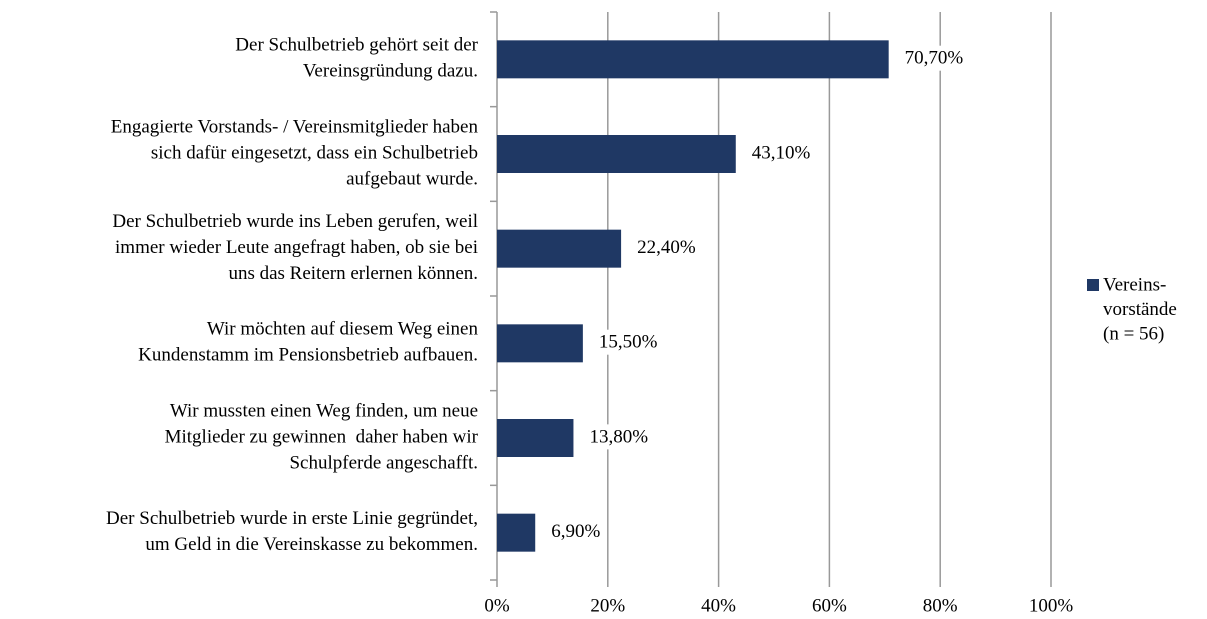 Image resolution: width=1207 pixels, height=619 pixels. What do you see at coordinates (353, 273) in the screenshot?
I see `y-tick-label: uns das Reitern erlernen können.` at bounding box center [353, 273].